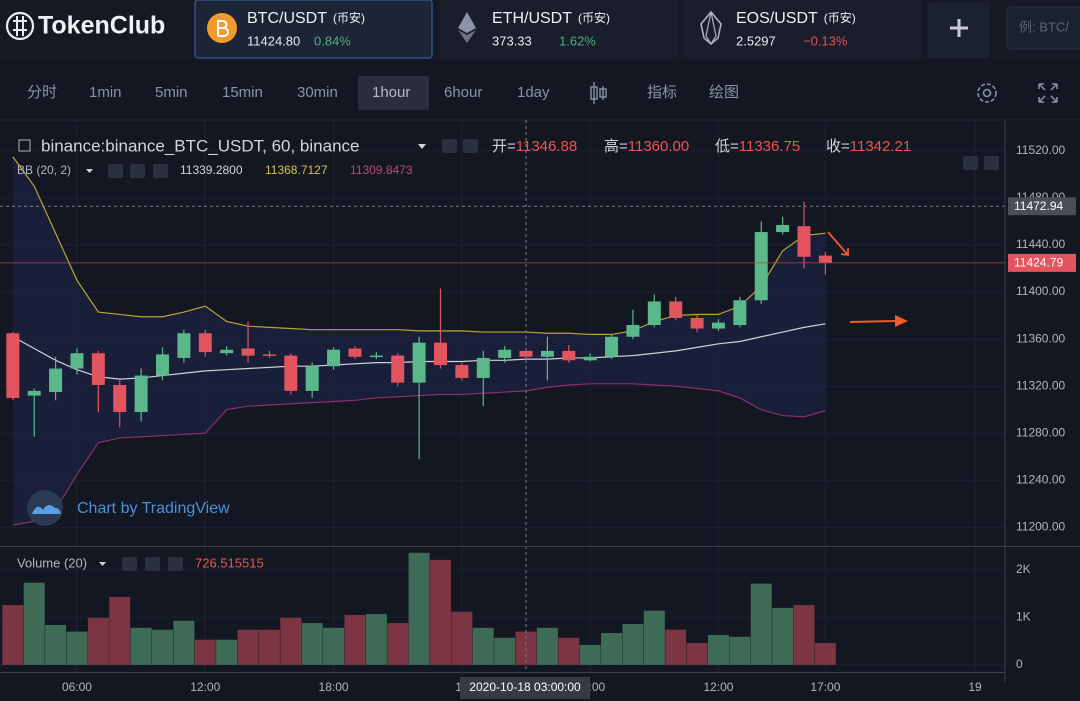  Describe the element at coordinates (24, 145) in the screenshot. I see `collapse-icon` at that location.